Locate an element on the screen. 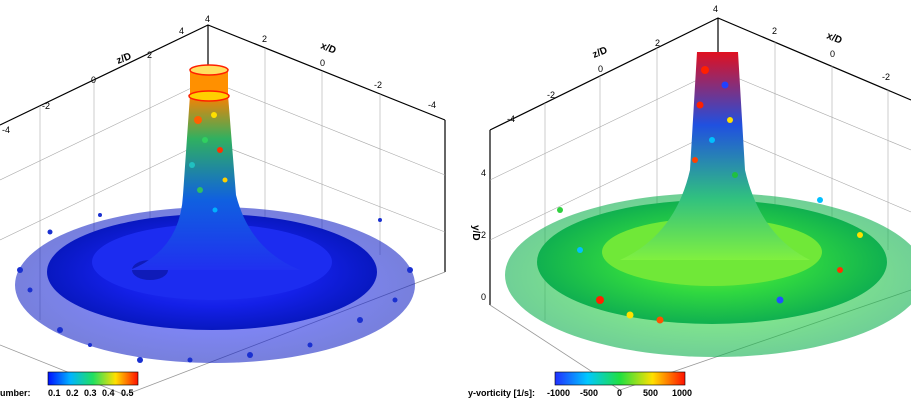 The width and height of the screenshot is (911, 401). left-nozzle is located at coordinates (209, 83).